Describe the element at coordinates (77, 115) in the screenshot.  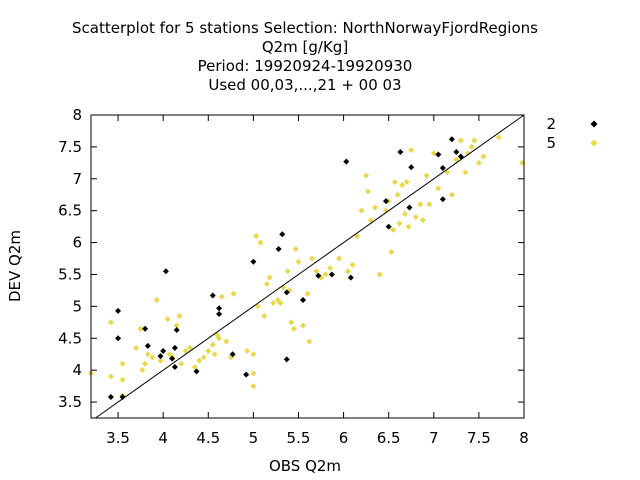
I see `y-tick-label: 8` at that location.